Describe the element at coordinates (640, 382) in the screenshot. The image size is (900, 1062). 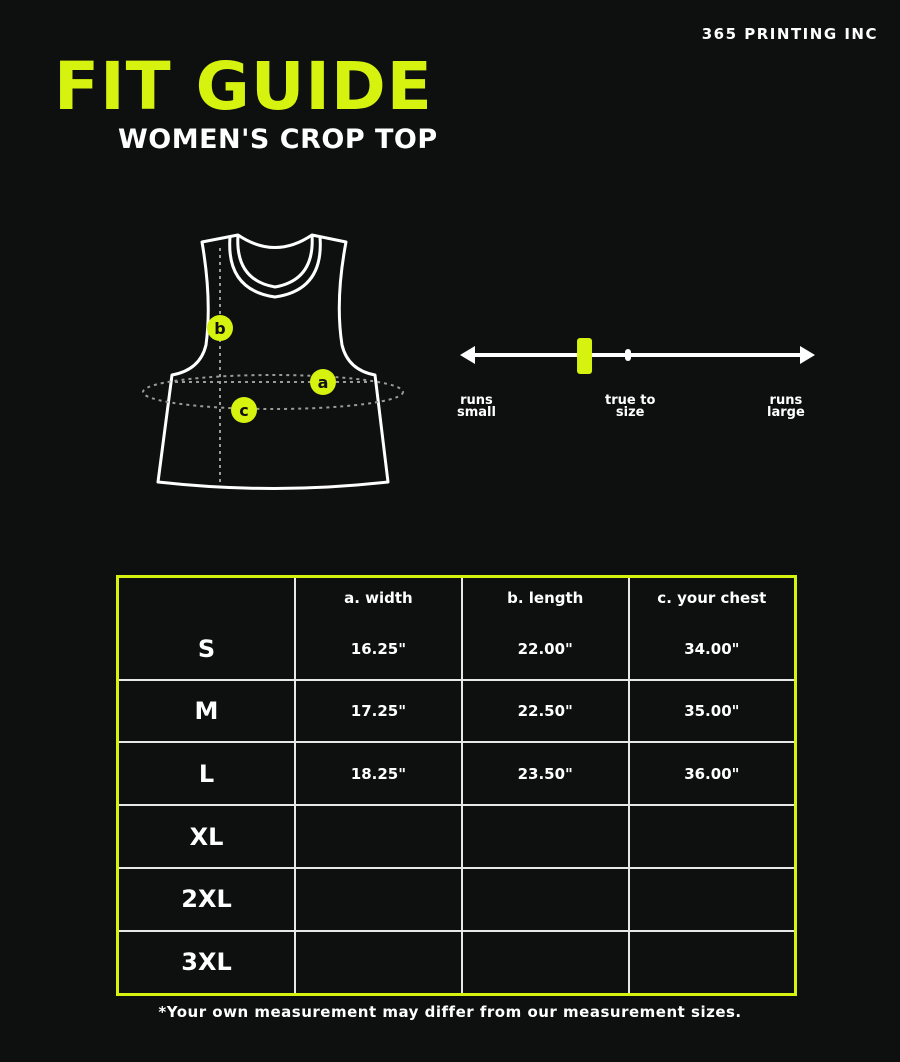
I see `fit-scale: runs small true to size runs large` at that location.